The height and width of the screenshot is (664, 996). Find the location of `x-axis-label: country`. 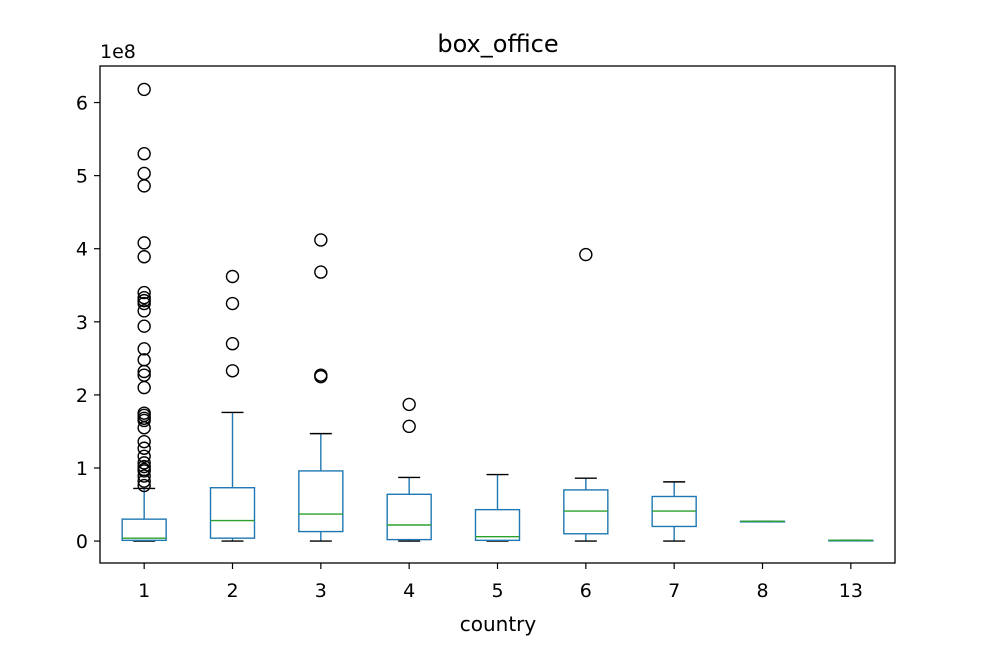

x-axis-label: country is located at coordinates (498, 624).